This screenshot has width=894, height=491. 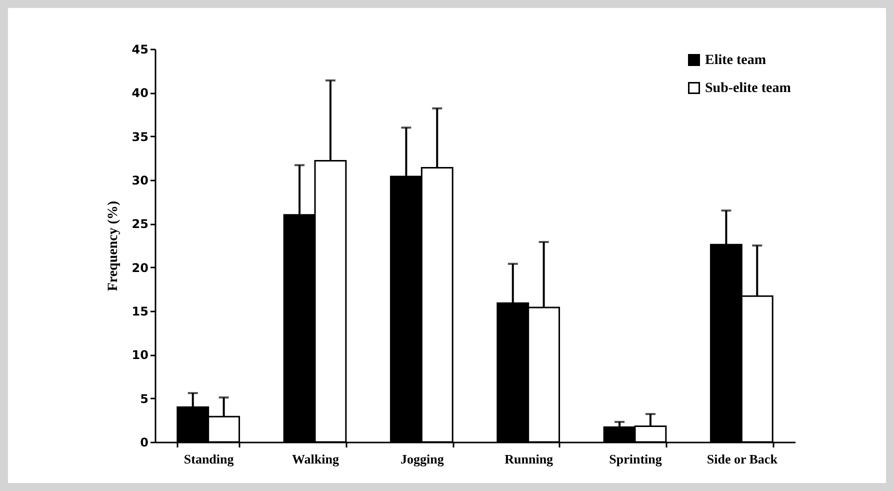 I want to click on y-tick-label: 35, so click(x=140, y=137).